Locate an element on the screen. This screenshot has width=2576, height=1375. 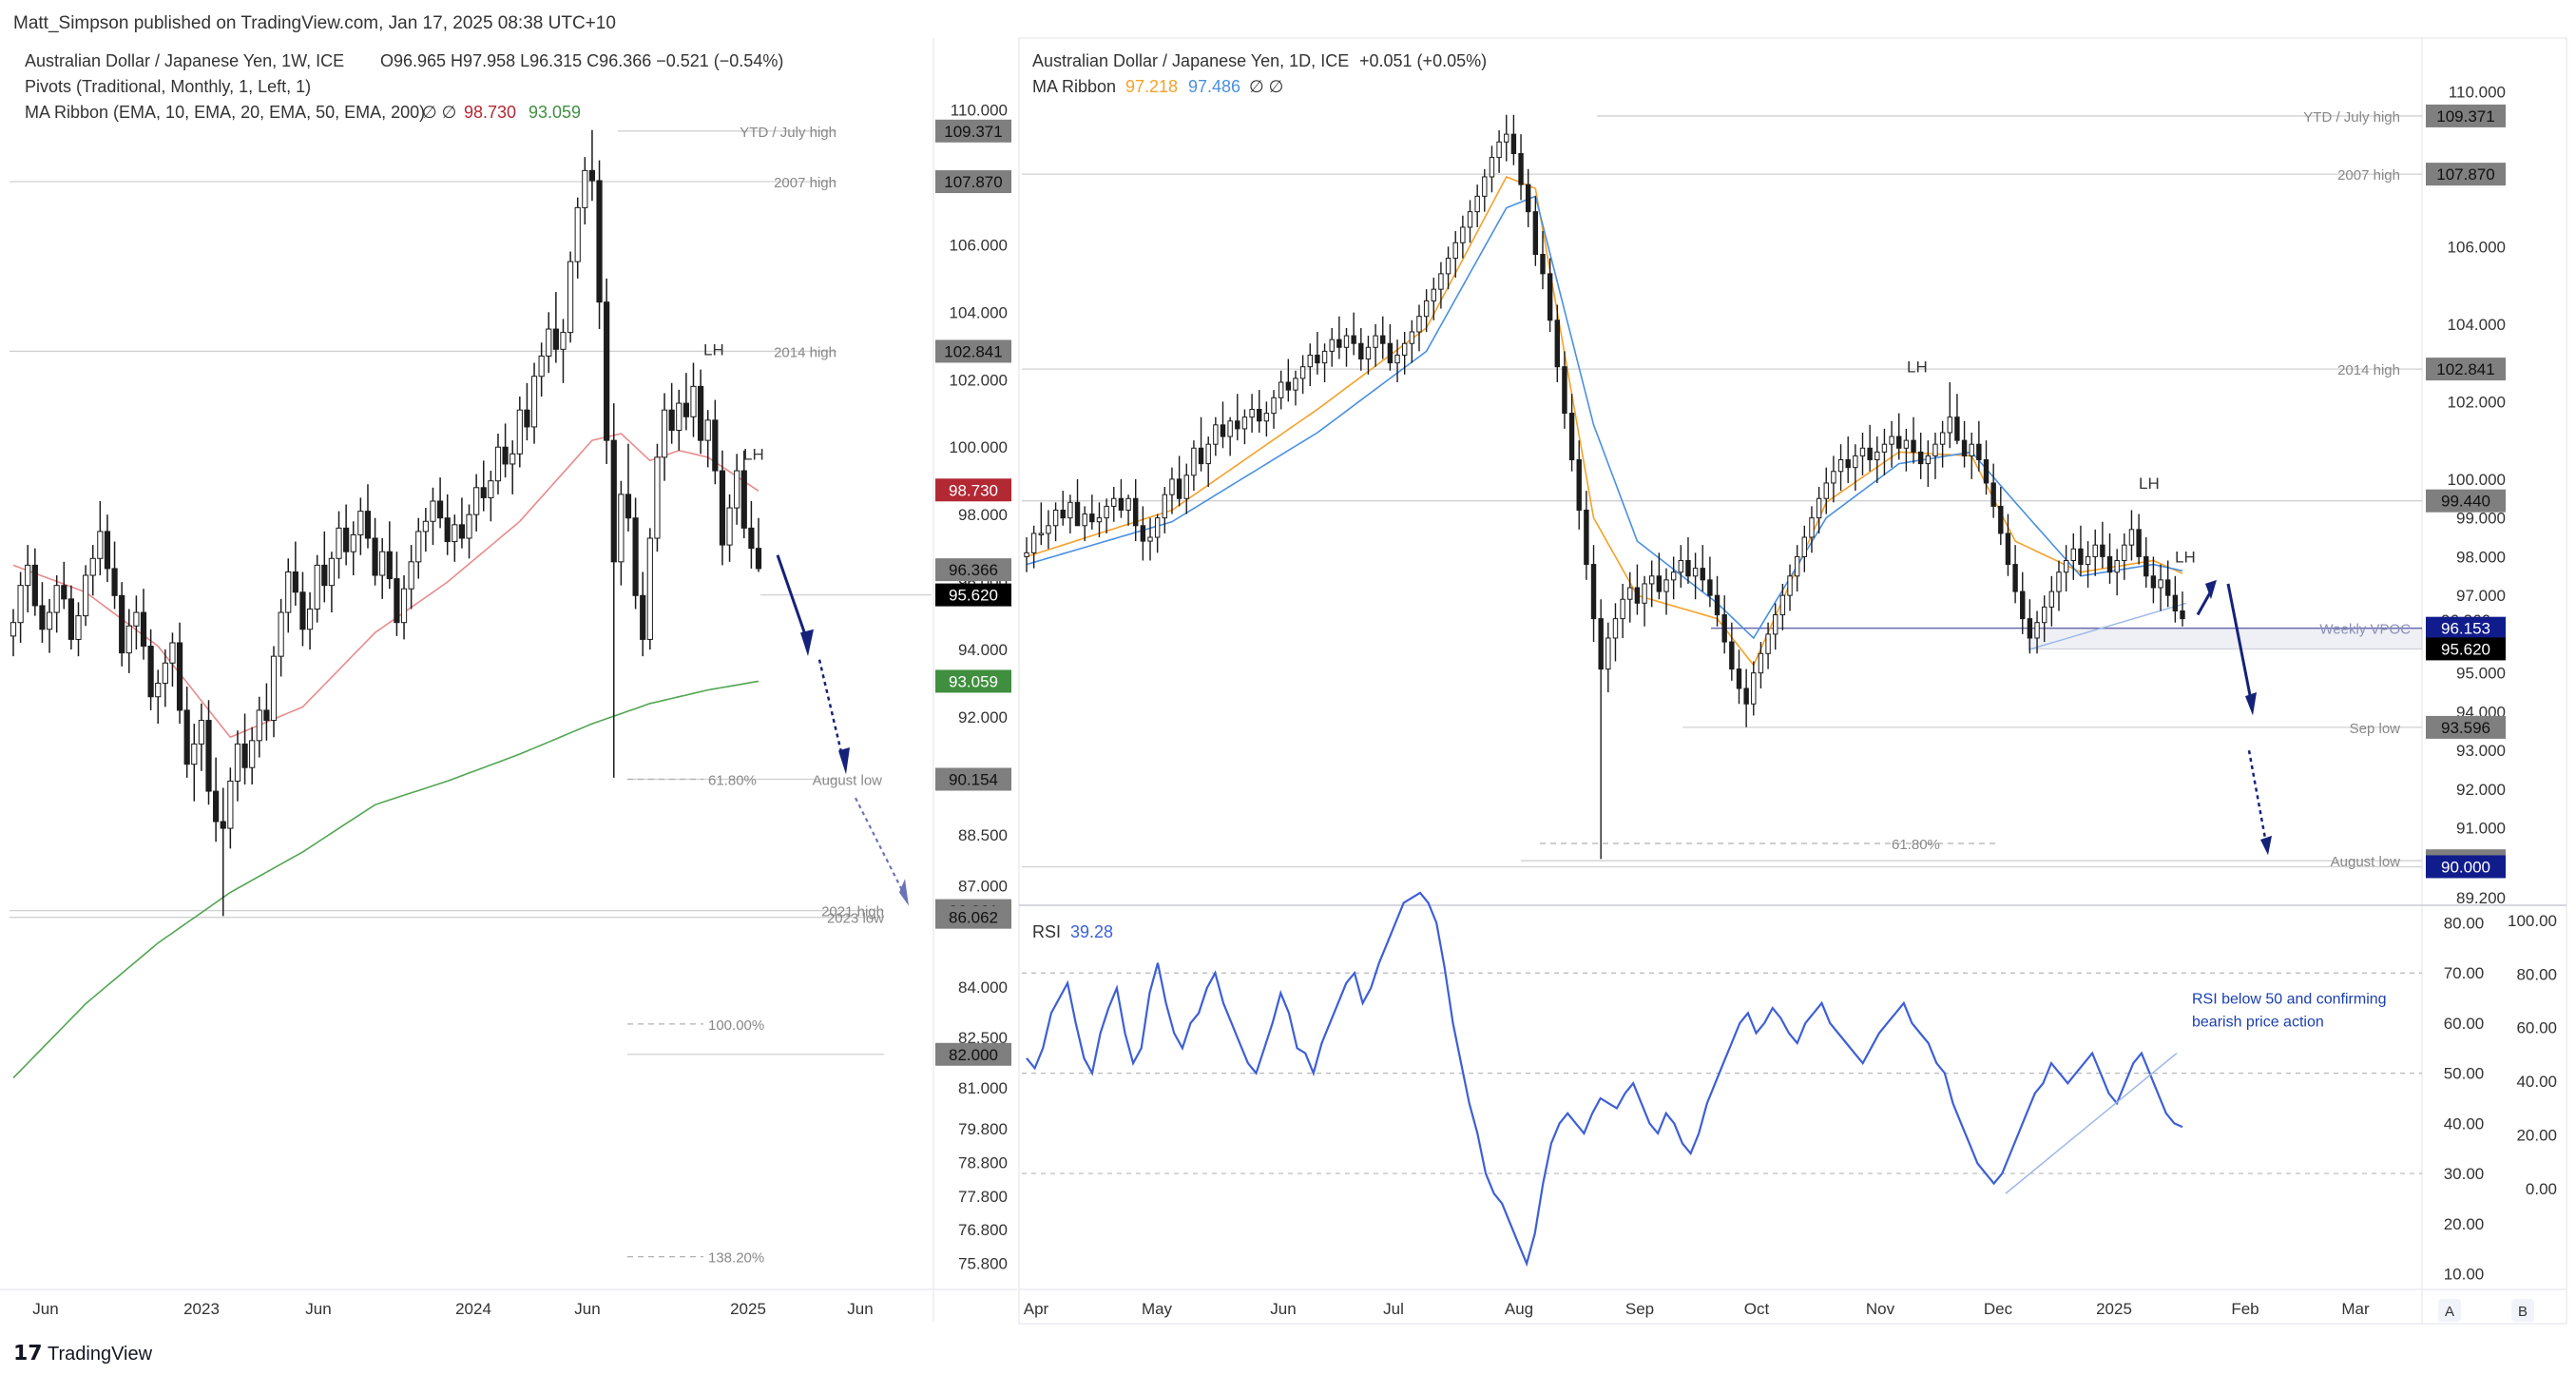
rsi-y-tick-left: 80.00 is located at coordinates (2464, 924).